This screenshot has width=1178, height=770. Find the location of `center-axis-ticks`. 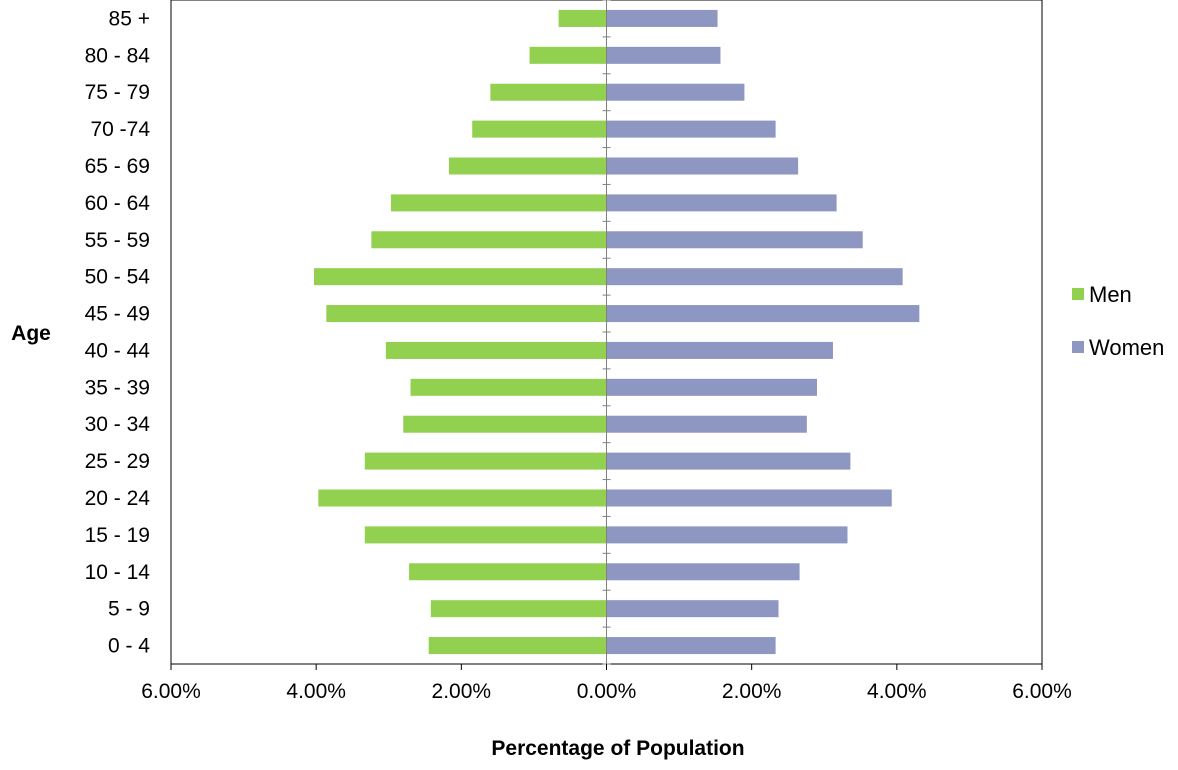

center-axis-ticks is located at coordinates (606, 332).